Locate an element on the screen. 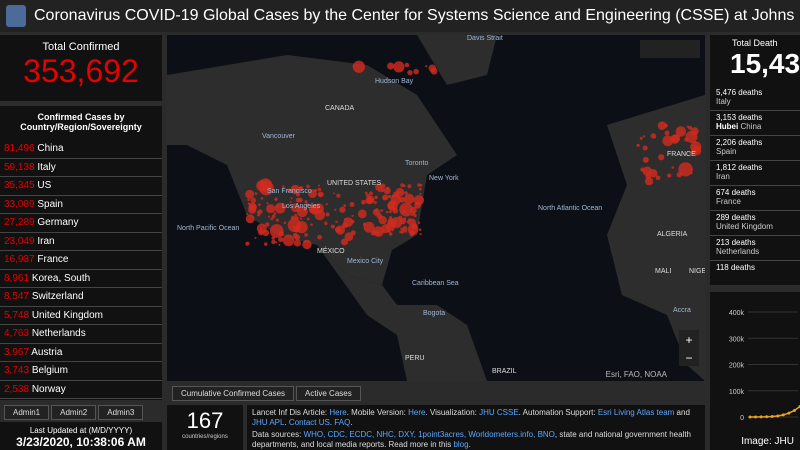 The width and height of the screenshot is (800, 450). list-row: 16,937 France is located at coordinates (81, 260).